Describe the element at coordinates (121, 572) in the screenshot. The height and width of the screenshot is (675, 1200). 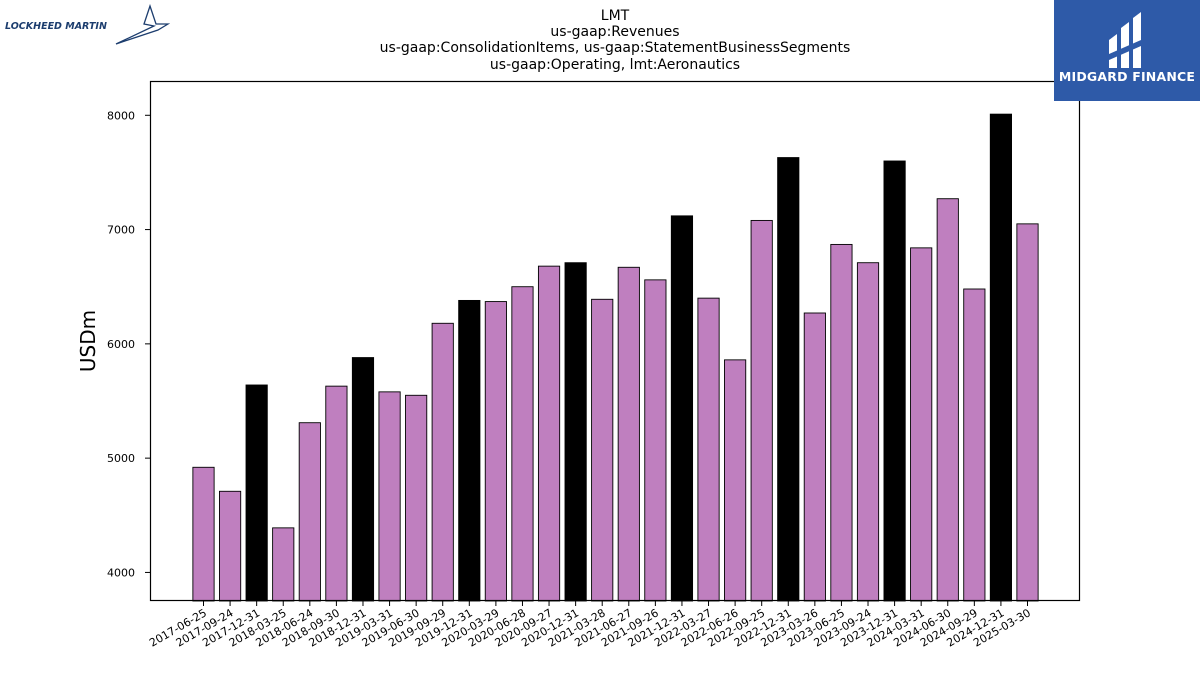
I see `y-tick-label: 4000` at that location.